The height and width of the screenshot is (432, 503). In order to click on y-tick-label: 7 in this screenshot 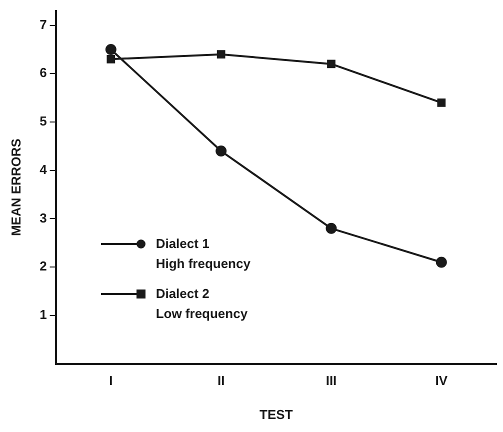, I will do `click(43, 24)`.